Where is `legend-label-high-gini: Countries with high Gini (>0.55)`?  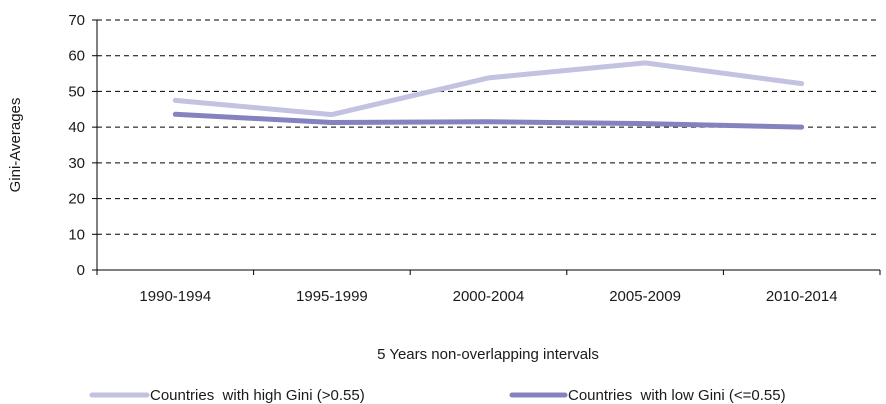
legend-label-high-gini: Countries with high Gini (>0.55) is located at coordinates (257, 395).